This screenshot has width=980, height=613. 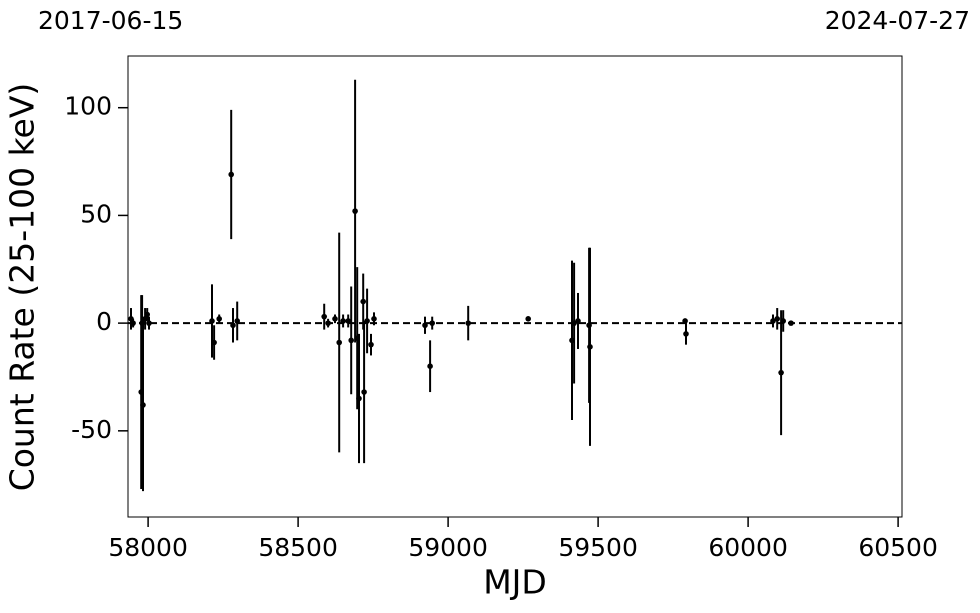 What do you see at coordinates (91, 429) in the screenshot?
I see `y-tick-label: -50` at bounding box center [91, 429].